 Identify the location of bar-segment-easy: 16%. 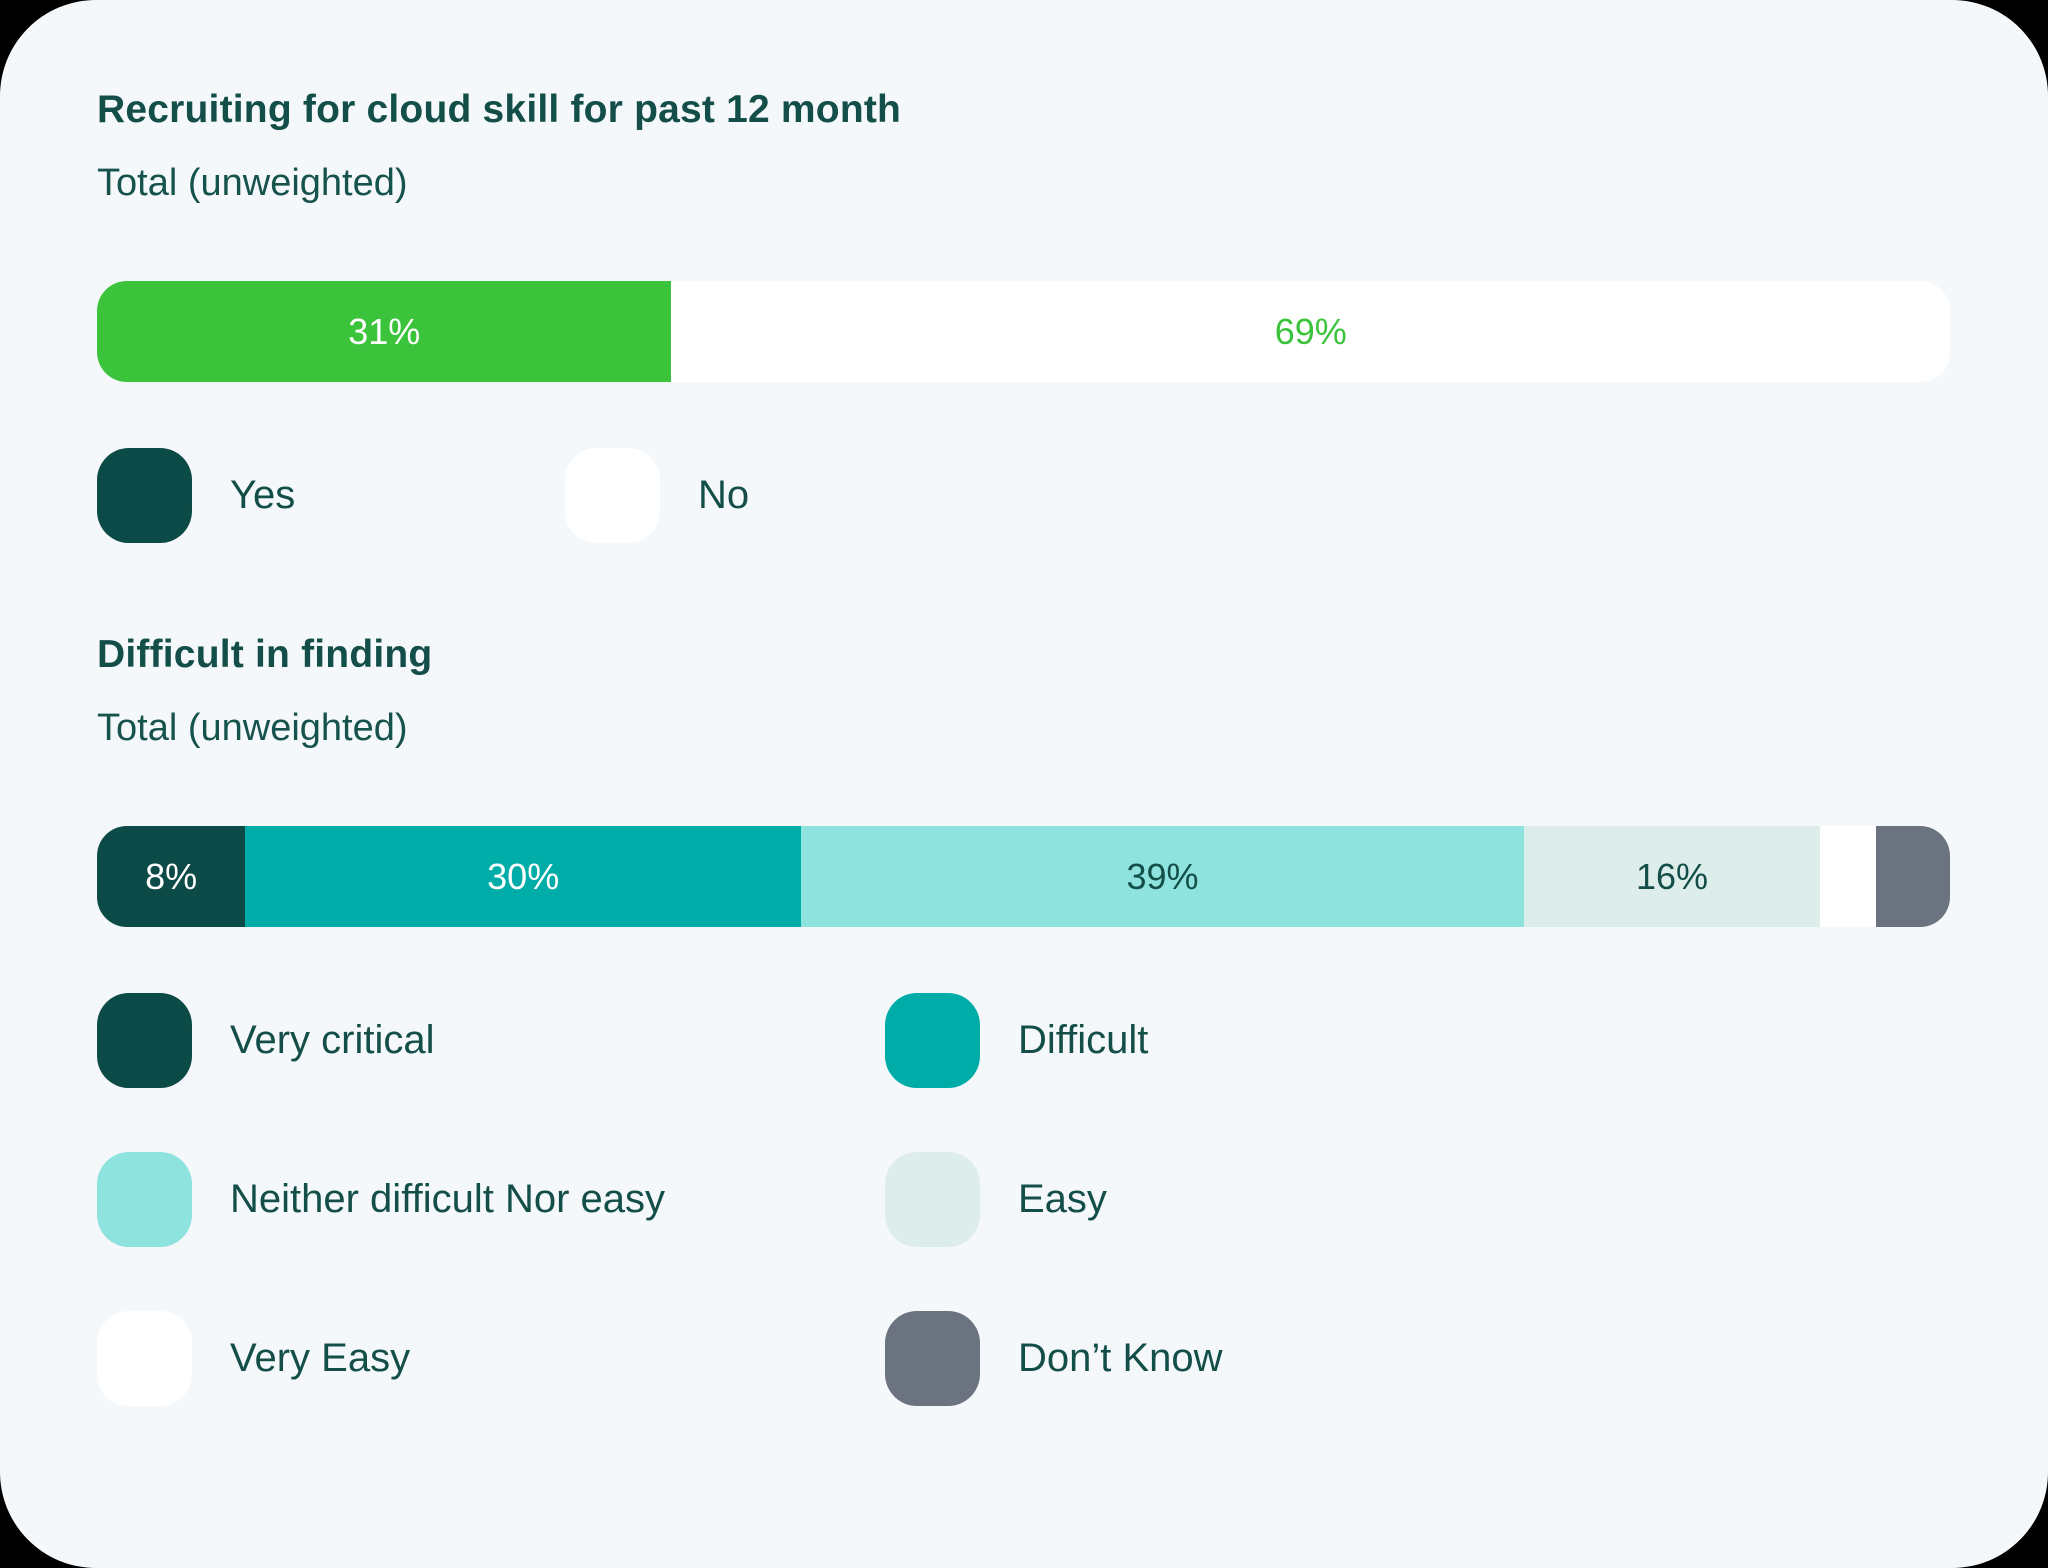
(1672, 876).